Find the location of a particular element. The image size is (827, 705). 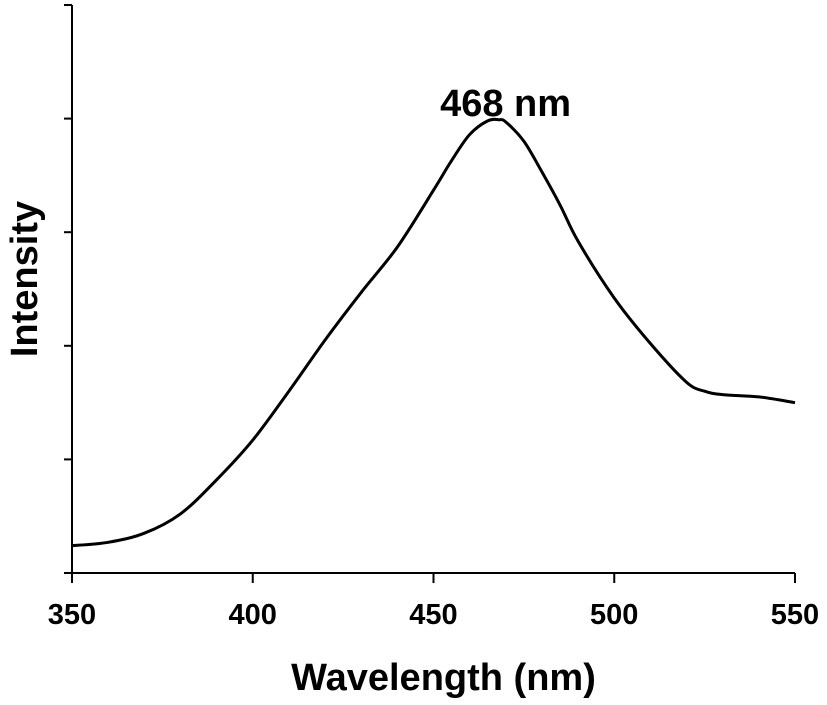

y-axis-title: Intensity is located at coordinates (25, 279).